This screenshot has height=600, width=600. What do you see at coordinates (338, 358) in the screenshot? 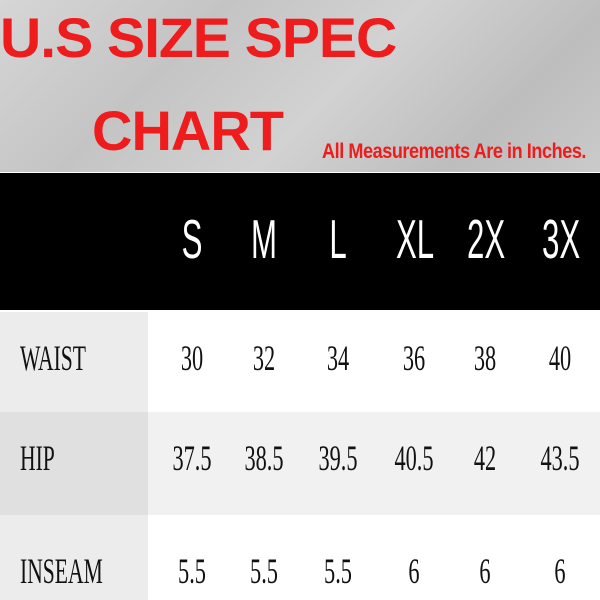
I see `cell-value: 34` at bounding box center [338, 358].